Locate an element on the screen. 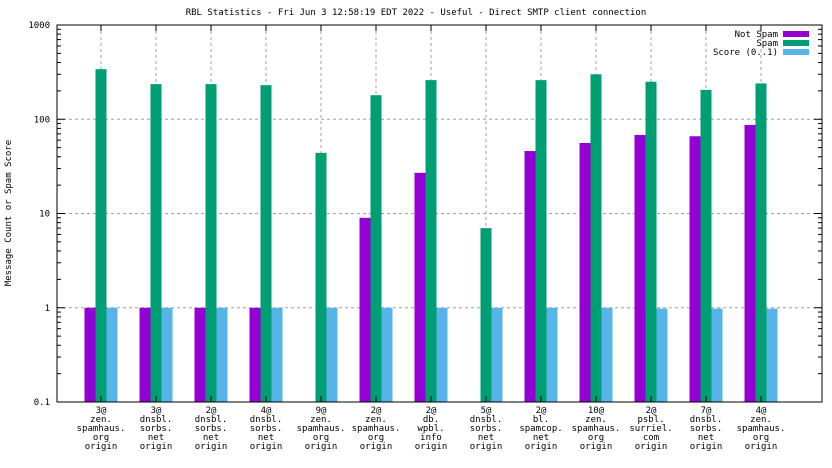 This screenshot has height=468, width=832. x-tick-label: spamcop. is located at coordinates (540, 429).